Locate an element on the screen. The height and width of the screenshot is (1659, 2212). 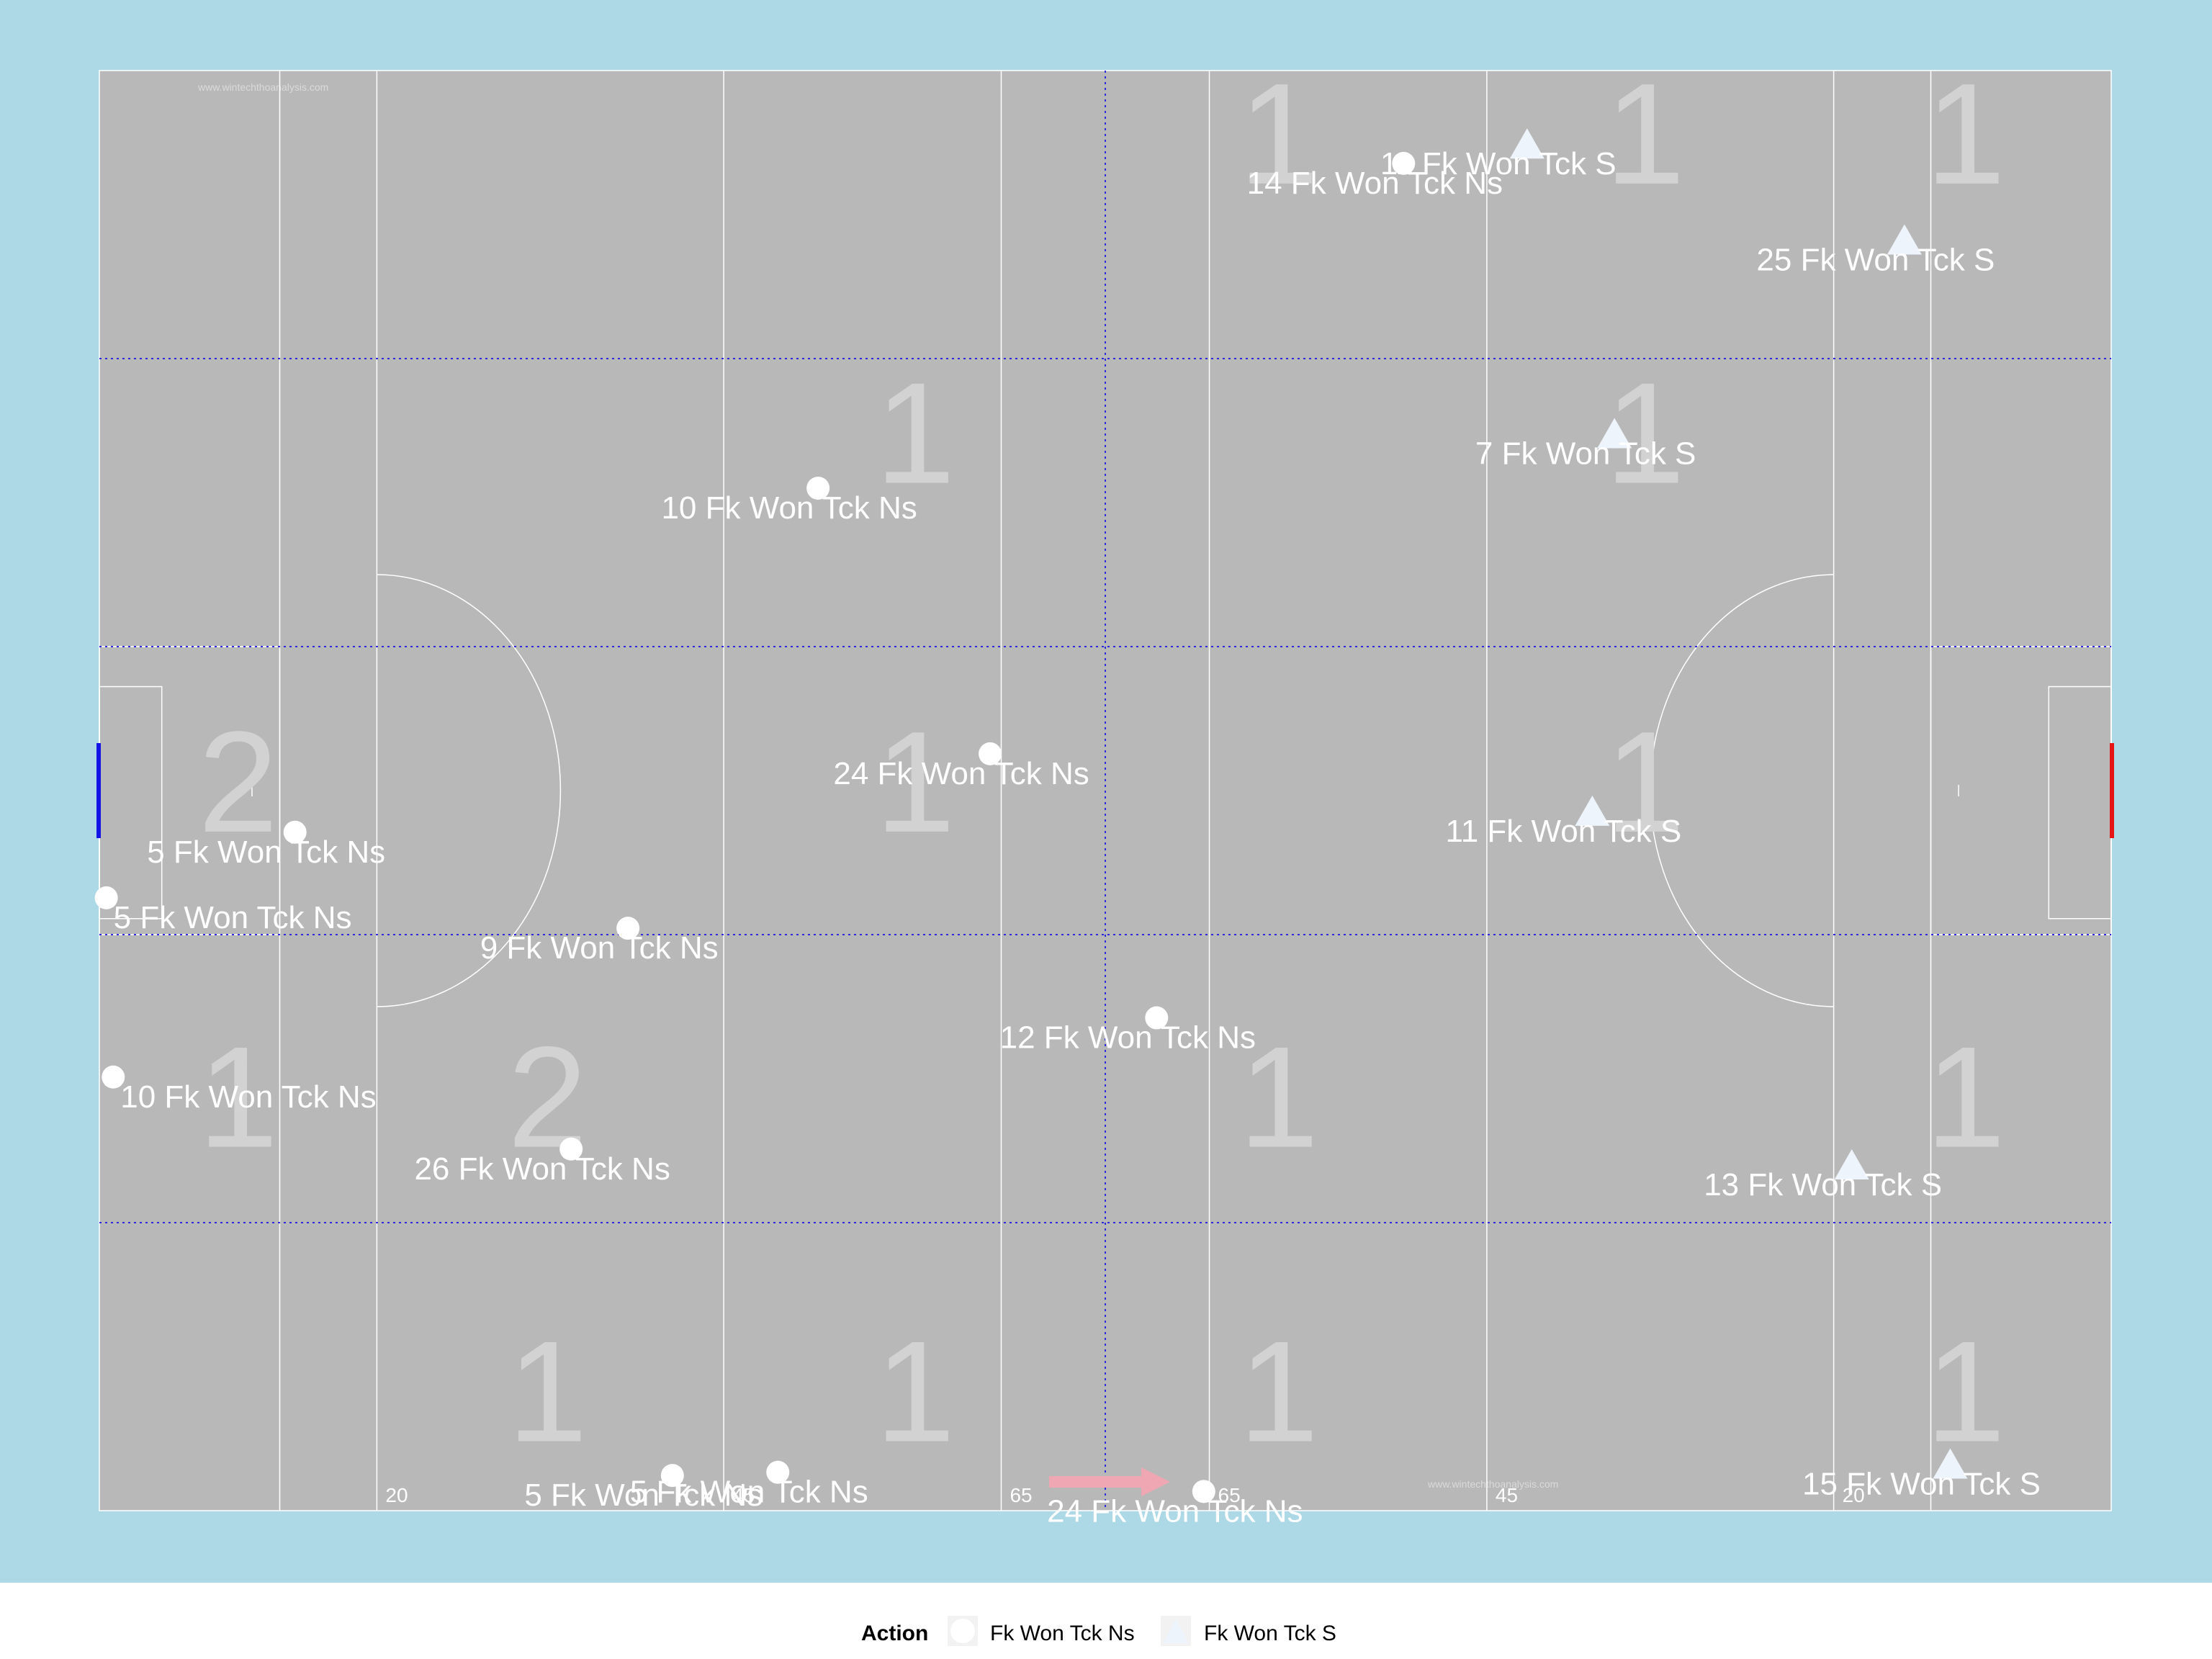
attack-direction-arrow is located at coordinates (1109, 1481).